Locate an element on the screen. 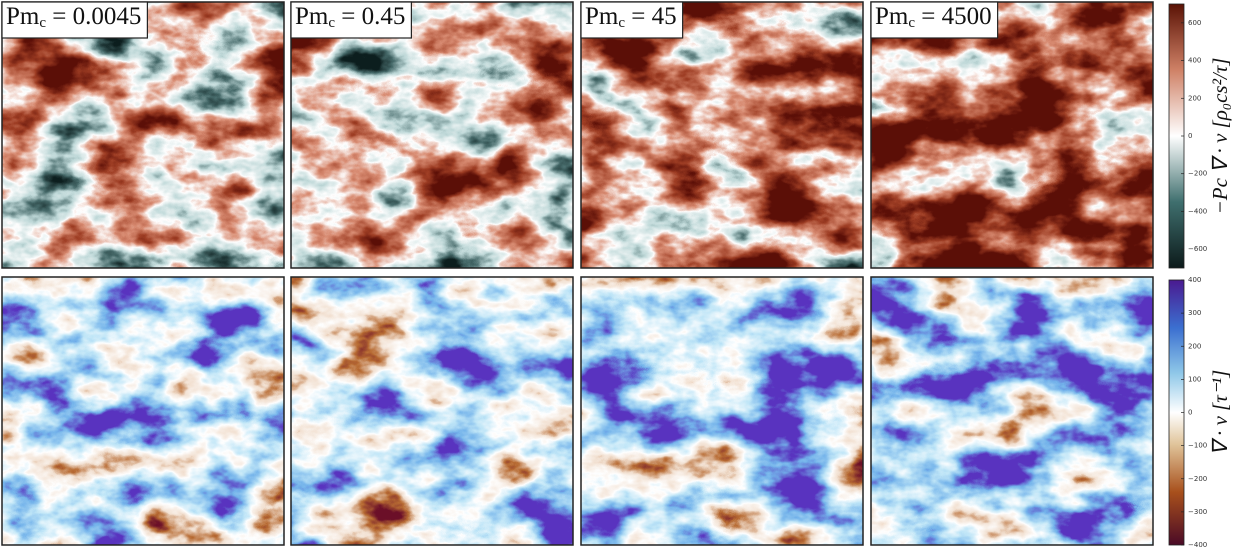 The width and height of the screenshot is (1240, 550). tick-label: −300 is located at coordinates (1197, 512).